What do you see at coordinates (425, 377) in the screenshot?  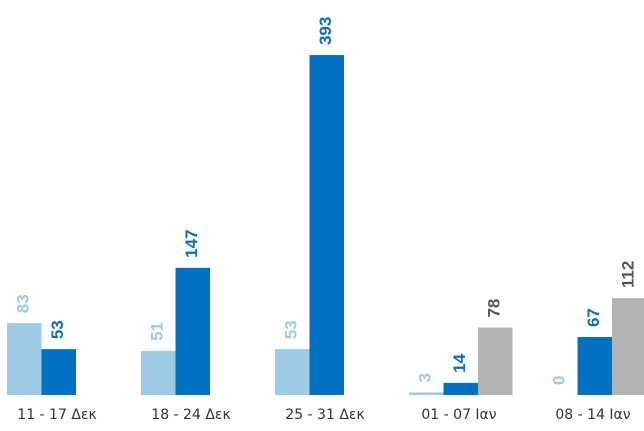 I see `data-label: 3` at bounding box center [425, 377].